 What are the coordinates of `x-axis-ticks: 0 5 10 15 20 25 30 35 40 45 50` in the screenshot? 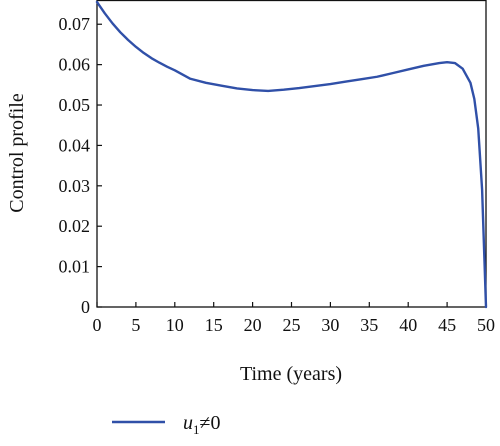 It's located at (294, 318).